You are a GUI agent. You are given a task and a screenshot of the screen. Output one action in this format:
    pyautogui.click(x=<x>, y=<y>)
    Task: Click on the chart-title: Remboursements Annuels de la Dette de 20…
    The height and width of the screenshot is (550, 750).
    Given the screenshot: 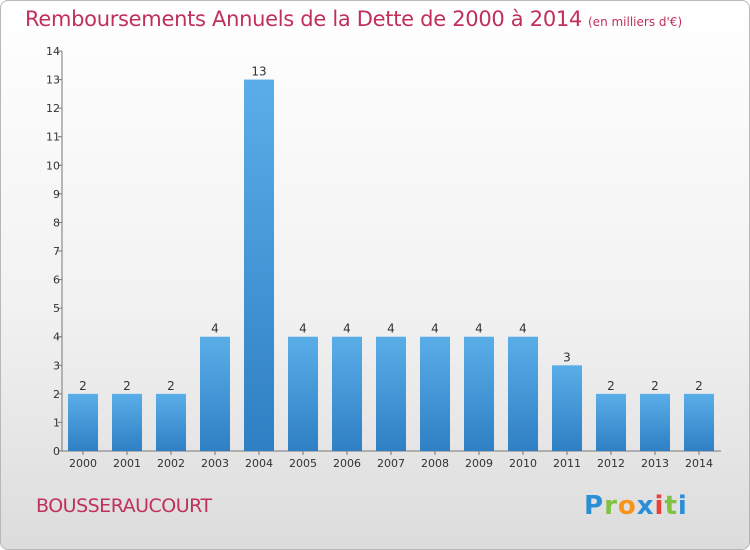 What is the action you would take?
    pyautogui.click(x=353, y=19)
    